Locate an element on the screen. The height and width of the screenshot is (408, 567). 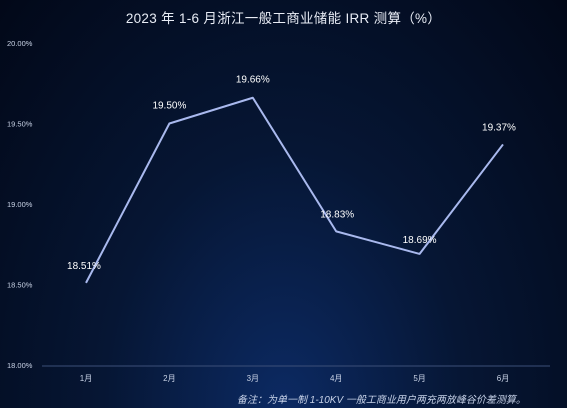
data-label: 18.83% is located at coordinates (337, 214).